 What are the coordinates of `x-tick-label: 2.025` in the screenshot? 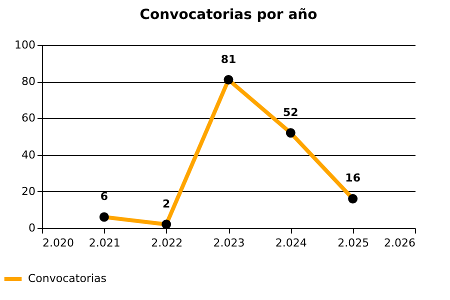 It's located at (354, 243).